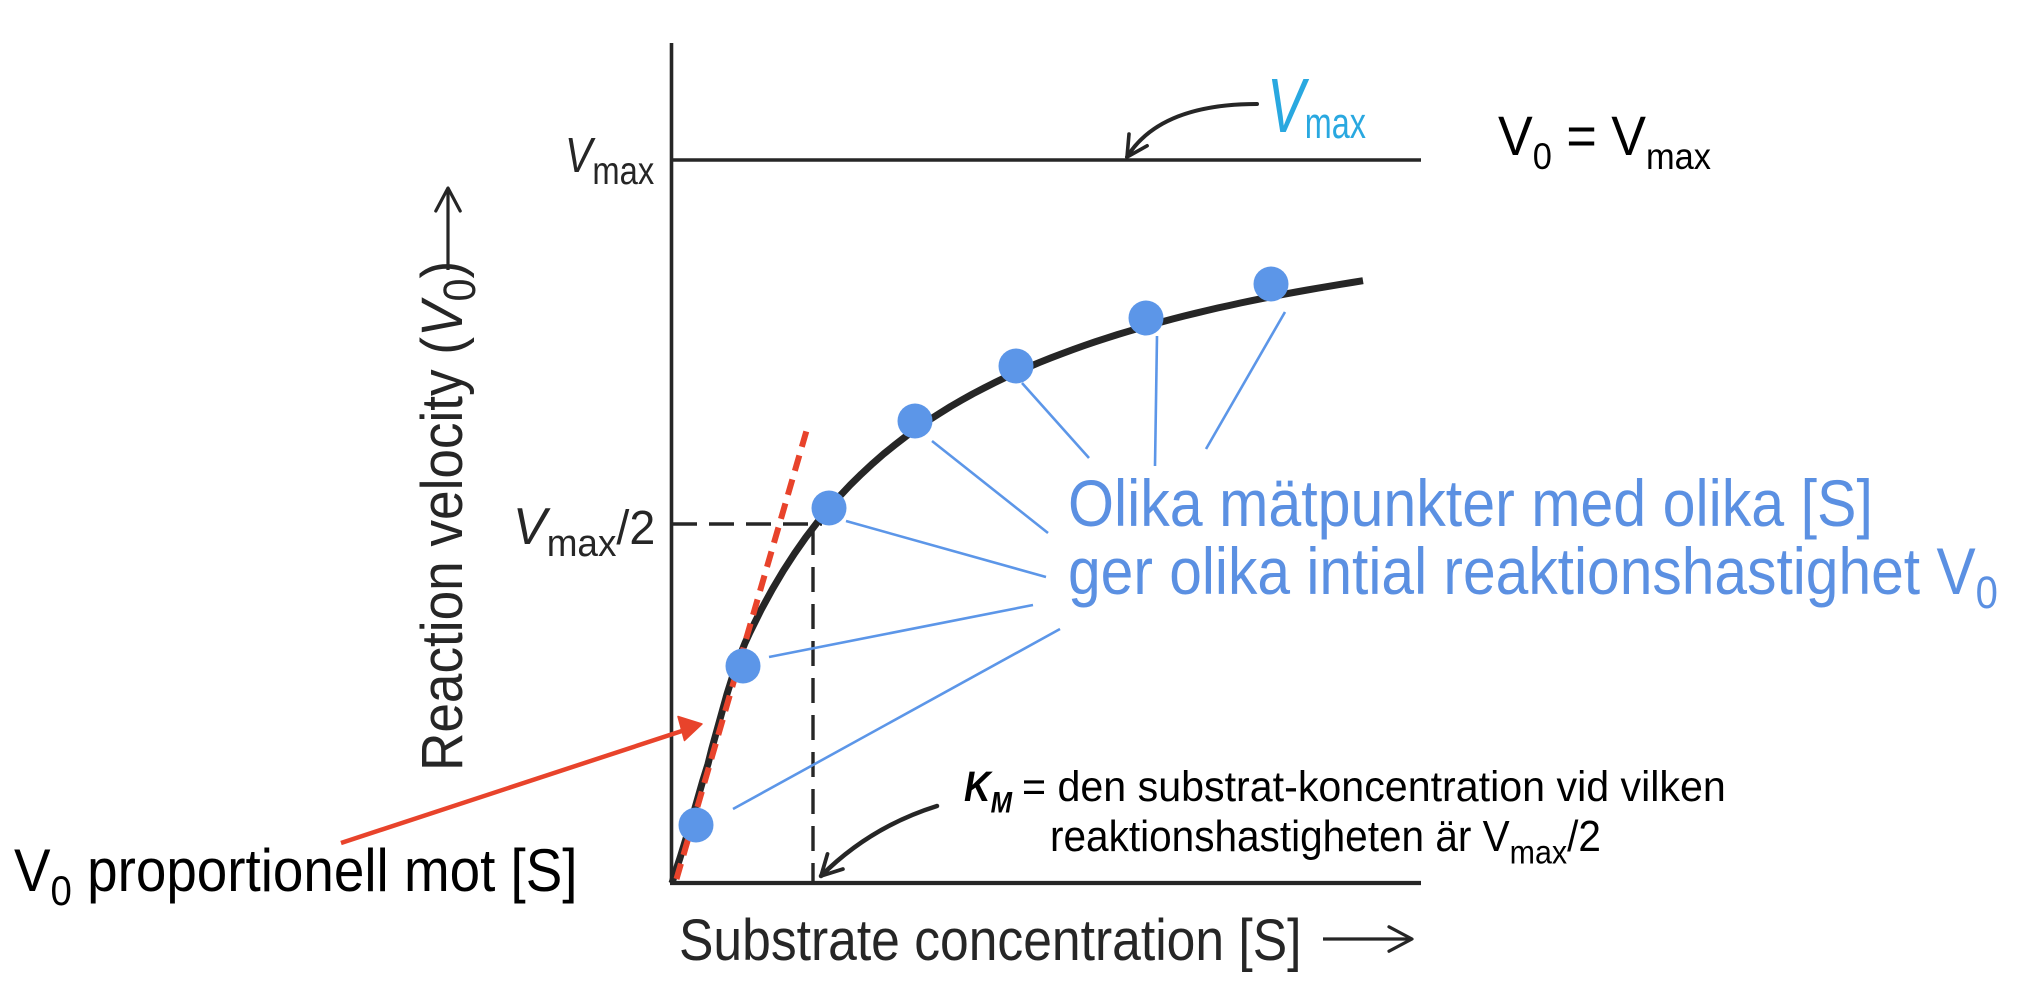 This screenshot has height=998, width=2042. I want to click on svg-text: Olika mätpunkter med olika [S], so click(1470, 504).